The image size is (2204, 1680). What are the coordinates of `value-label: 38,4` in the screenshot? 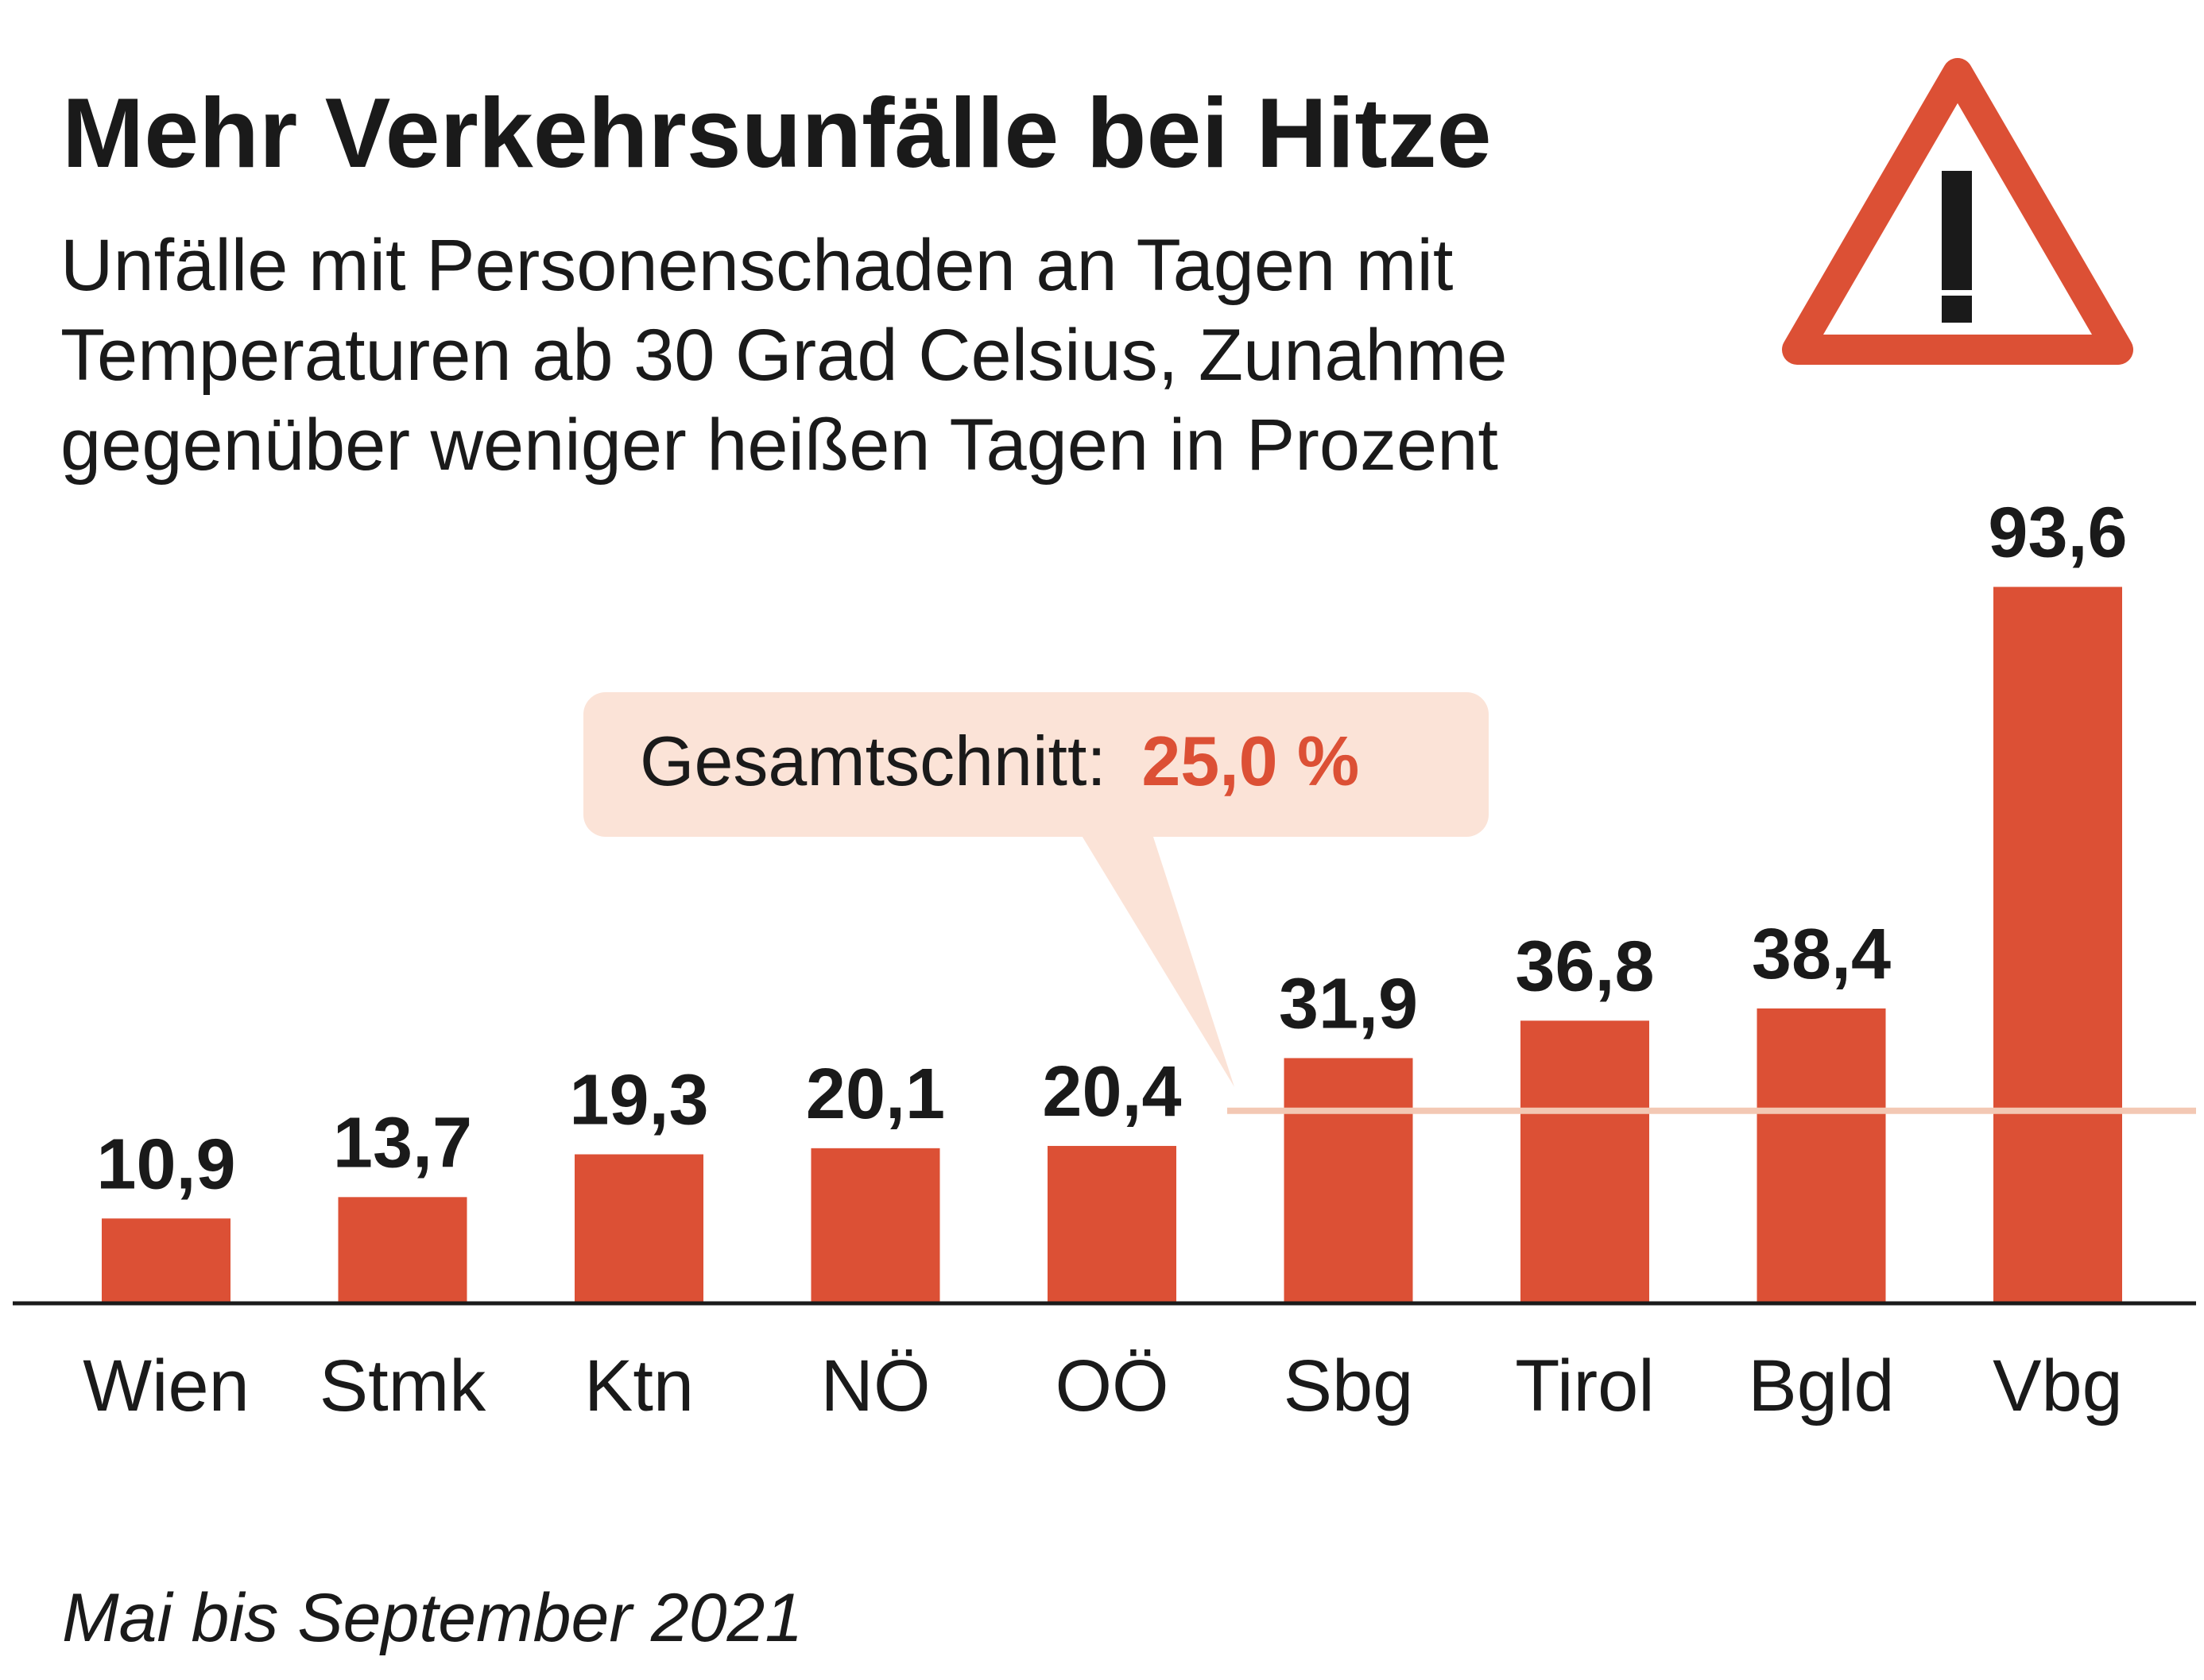 It's located at (1821, 954).